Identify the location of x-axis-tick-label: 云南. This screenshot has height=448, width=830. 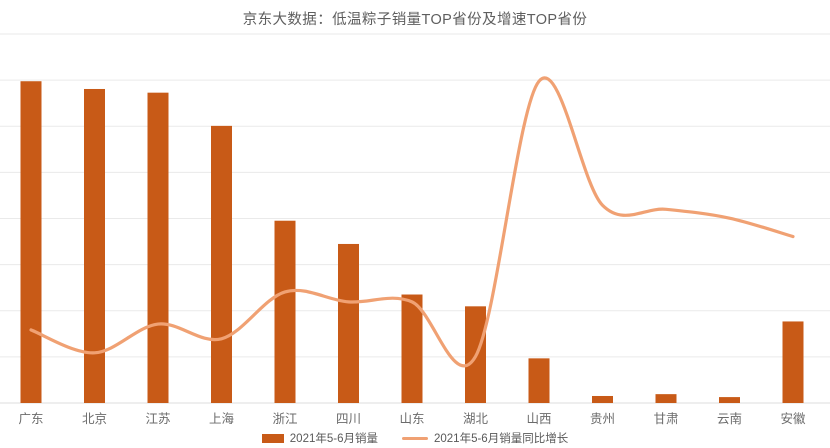
(729, 419).